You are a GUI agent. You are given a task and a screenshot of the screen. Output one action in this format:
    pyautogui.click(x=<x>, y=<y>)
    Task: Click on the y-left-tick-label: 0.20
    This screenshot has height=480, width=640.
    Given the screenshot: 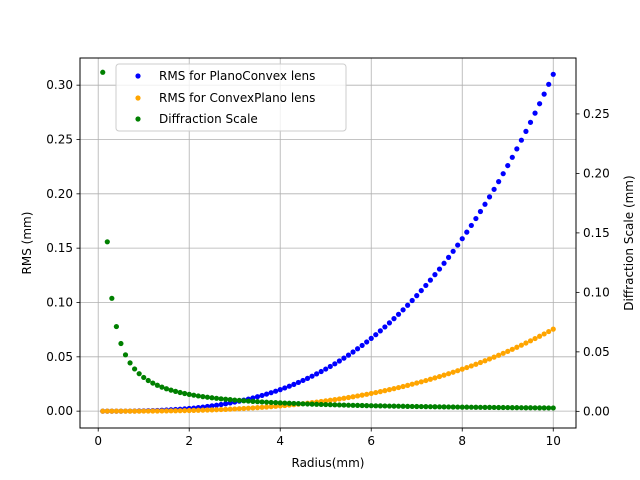 What is the action you would take?
    pyautogui.click(x=59, y=194)
    